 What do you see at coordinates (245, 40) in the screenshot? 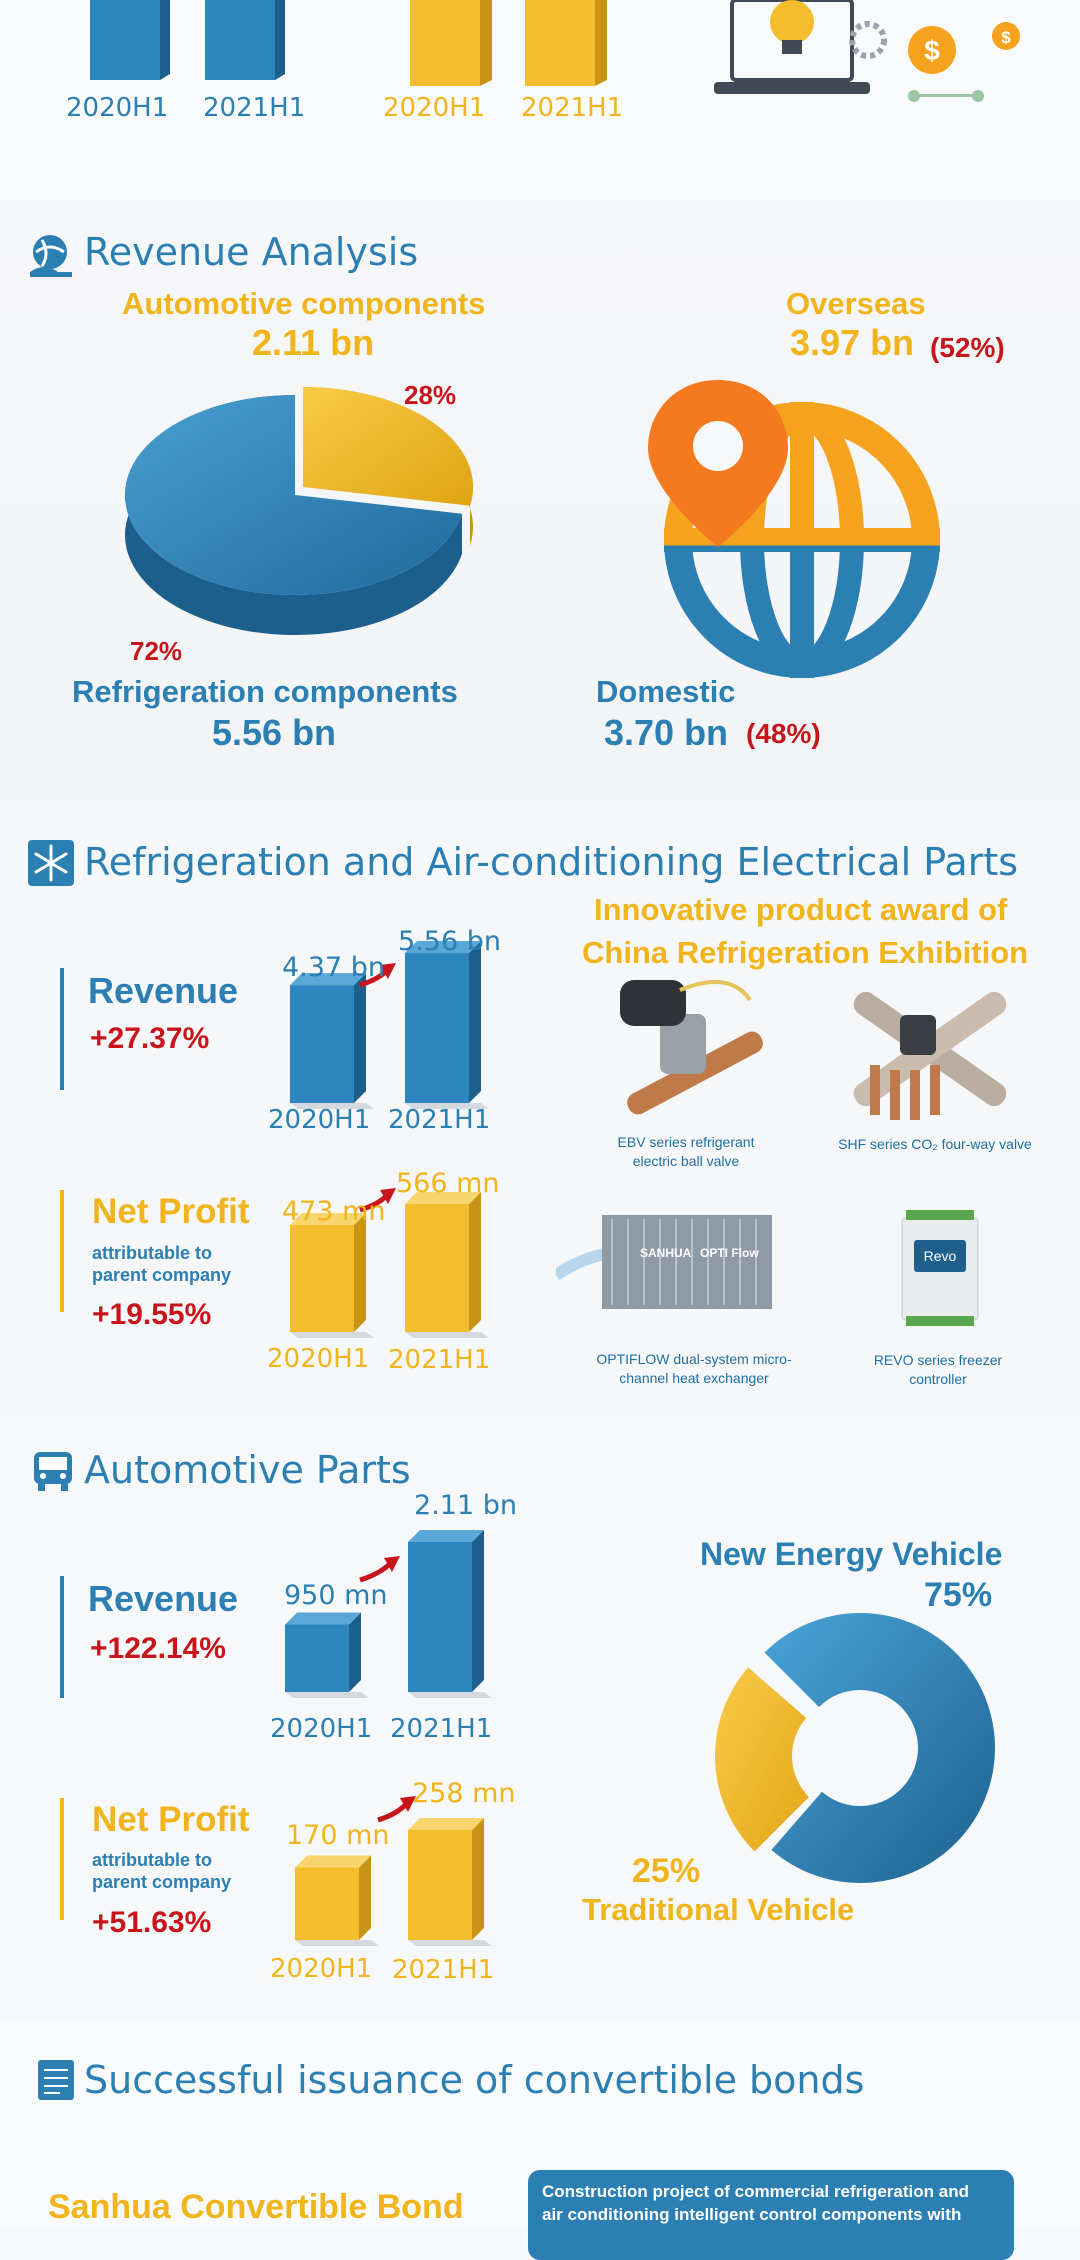
I see `top-blue-bar-2021` at bounding box center [245, 40].